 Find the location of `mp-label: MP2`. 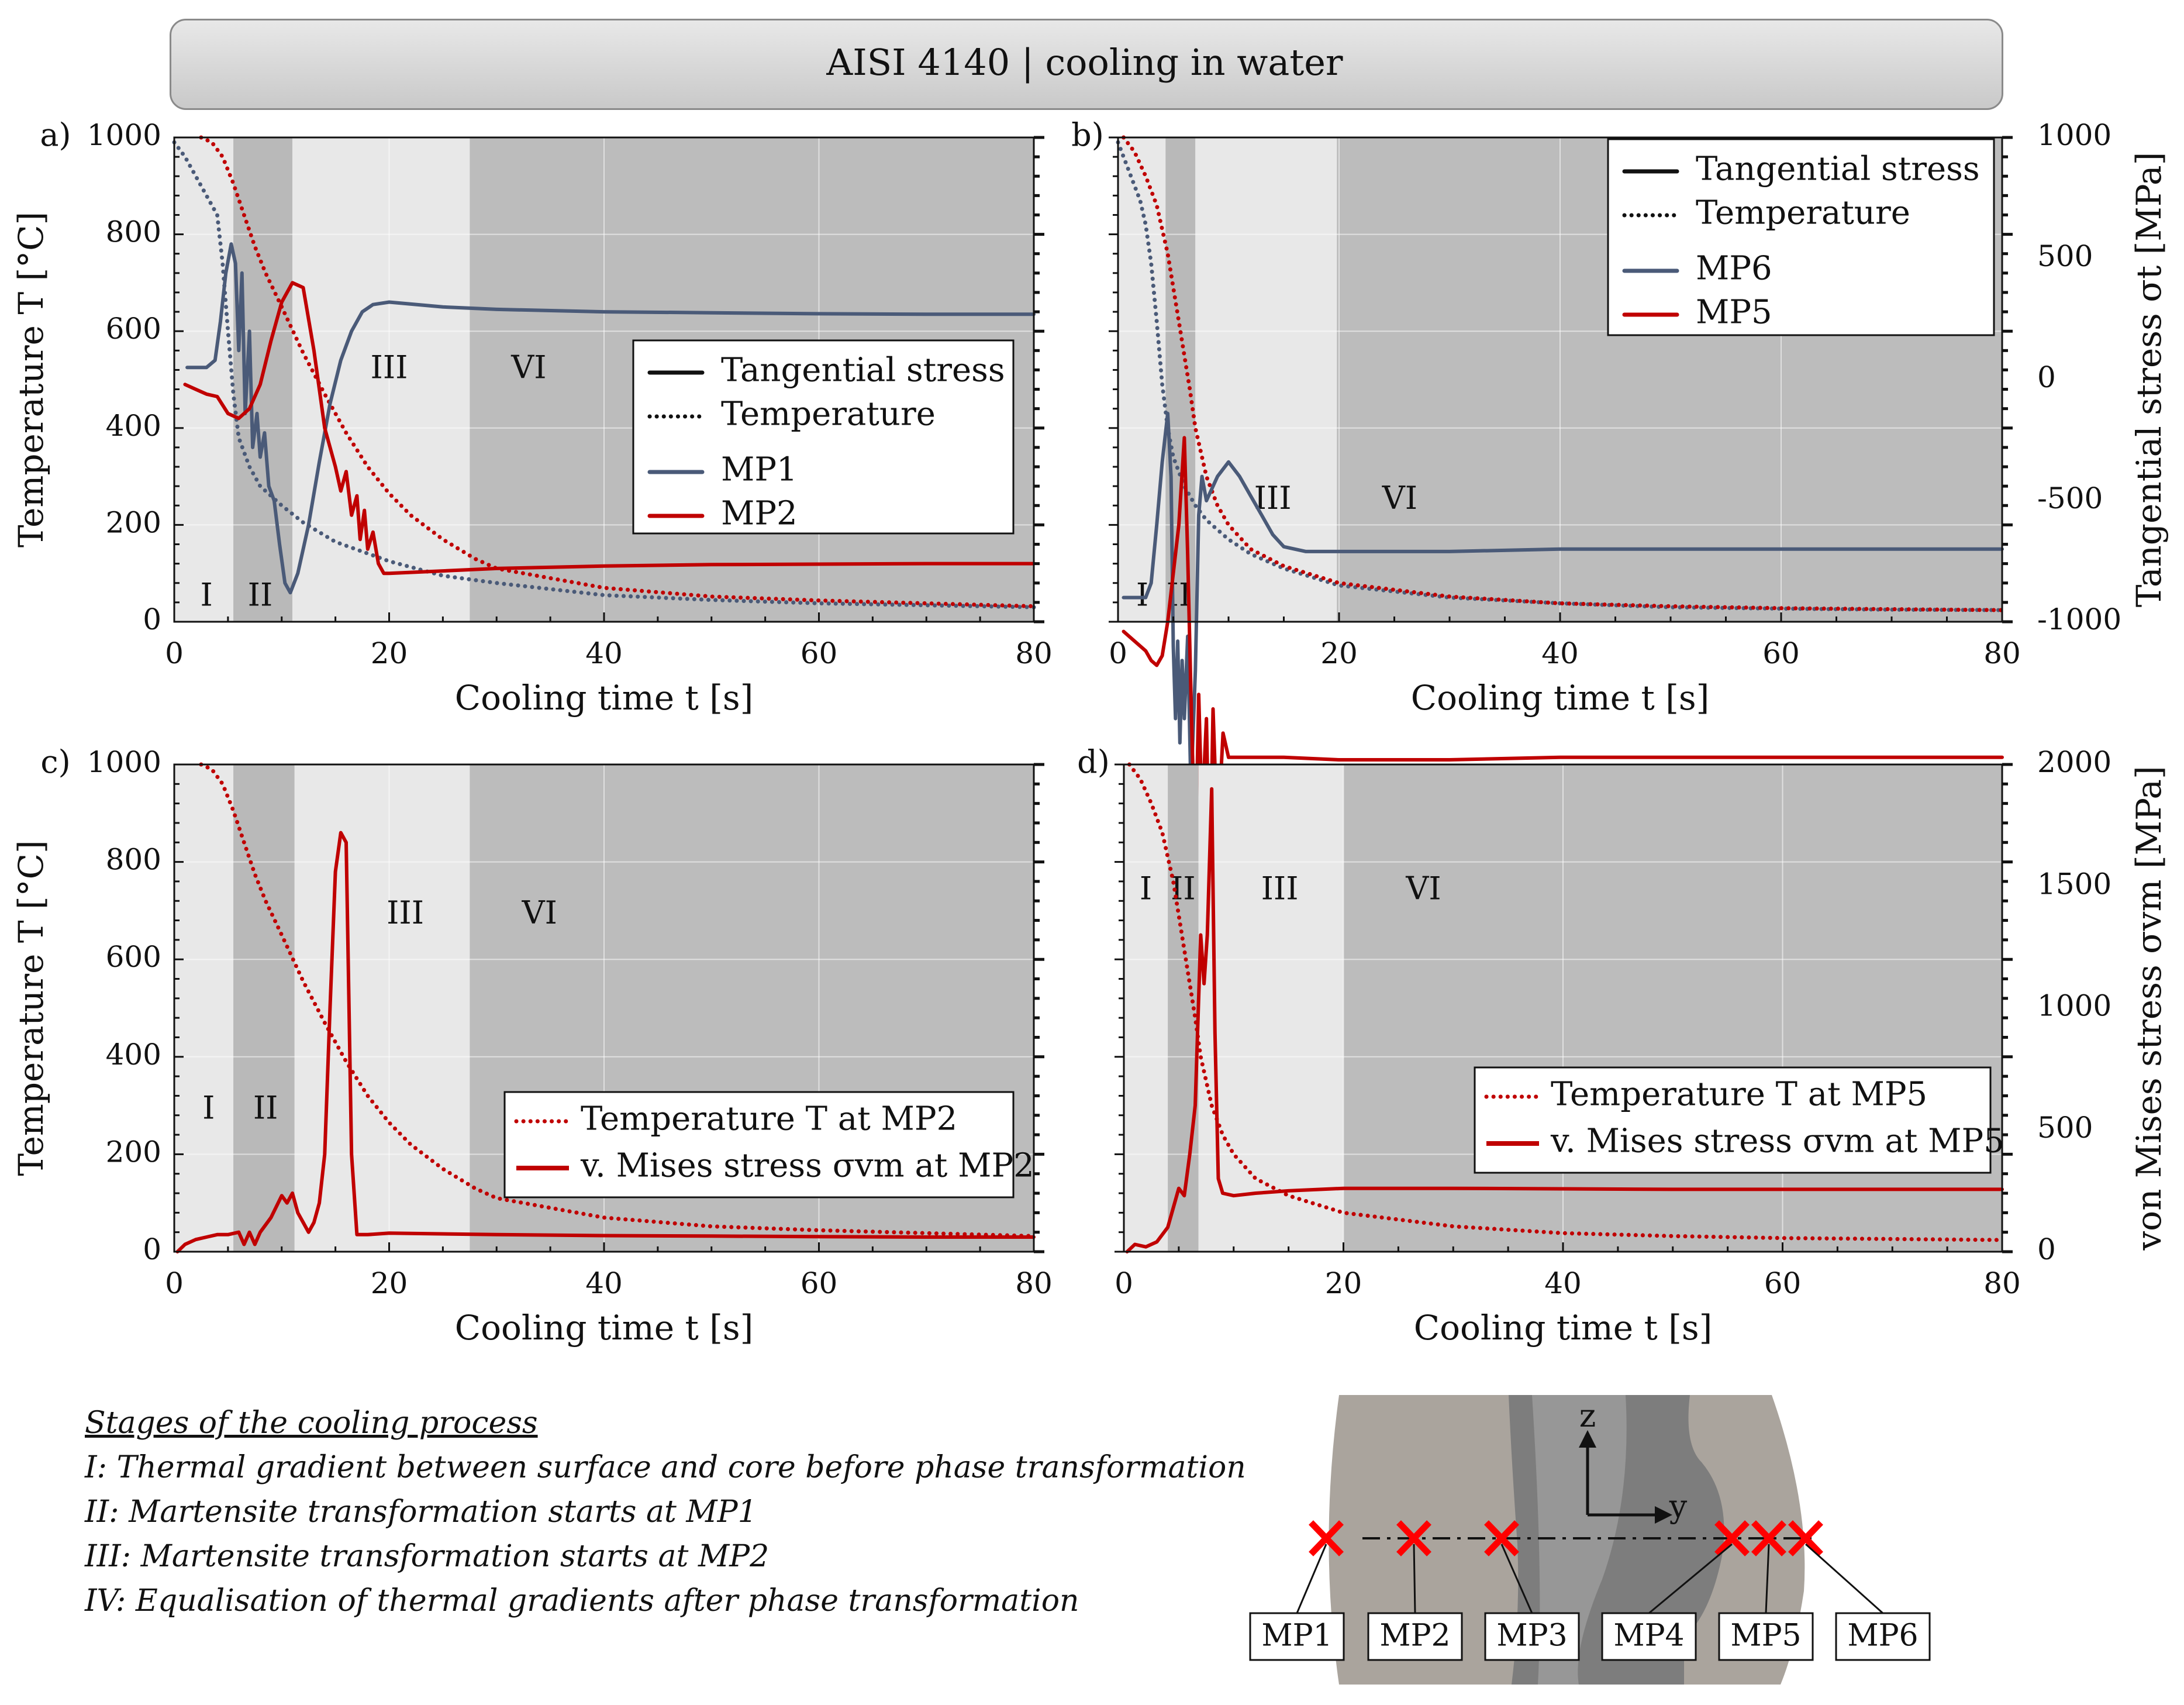

mp-label: MP2 is located at coordinates (1414, 1636).